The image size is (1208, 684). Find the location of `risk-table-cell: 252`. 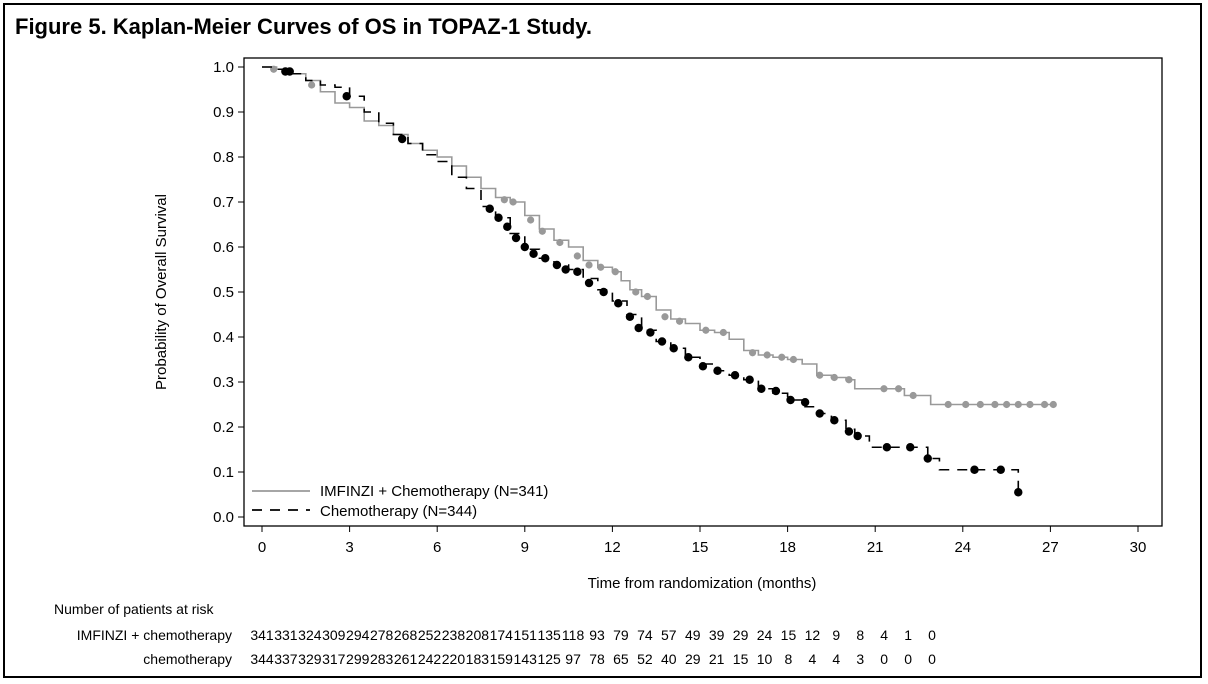

risk-table-cell: 252 is located at coordinates (429, 635).